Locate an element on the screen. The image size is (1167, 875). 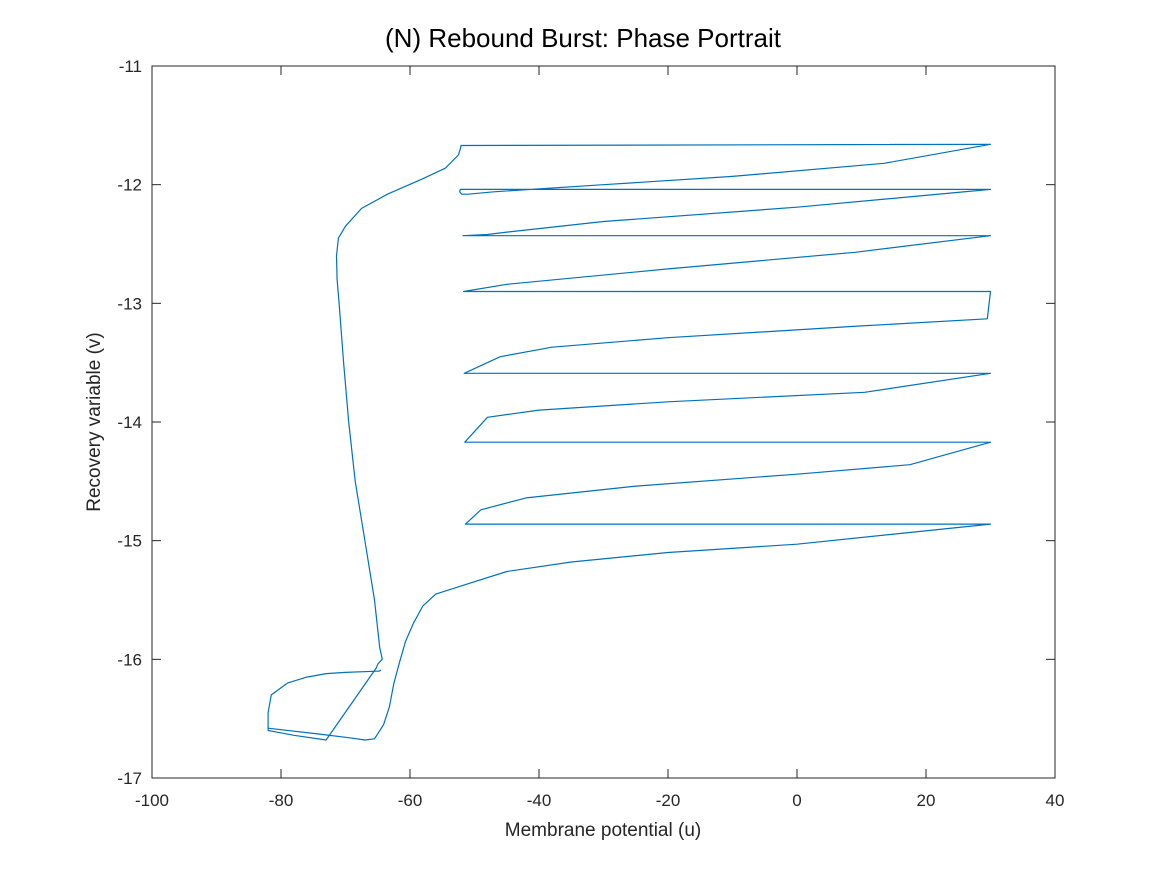
x-tick-label: -60 is located at coordinates (410, 800).